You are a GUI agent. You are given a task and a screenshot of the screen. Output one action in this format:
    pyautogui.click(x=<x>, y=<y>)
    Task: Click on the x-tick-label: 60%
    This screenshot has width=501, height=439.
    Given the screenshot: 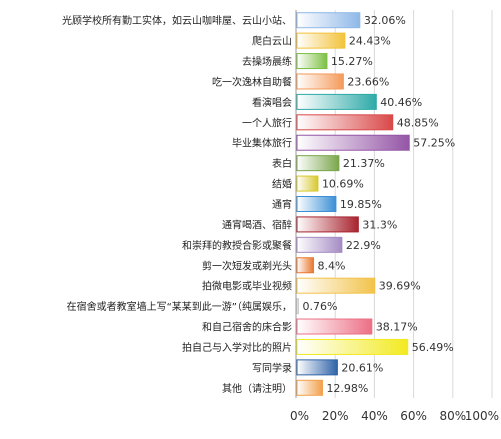 What is the action you would take?
    pyautogui.click(x=413, y=416)
    